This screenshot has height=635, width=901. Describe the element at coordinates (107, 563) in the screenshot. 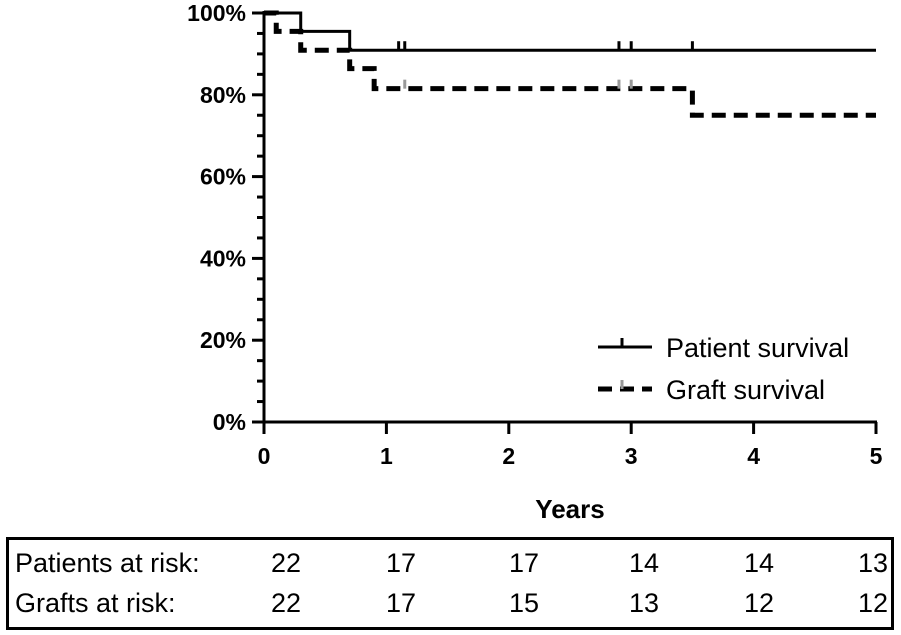

I see `risk-row-label: Patients at risk:` at that location.